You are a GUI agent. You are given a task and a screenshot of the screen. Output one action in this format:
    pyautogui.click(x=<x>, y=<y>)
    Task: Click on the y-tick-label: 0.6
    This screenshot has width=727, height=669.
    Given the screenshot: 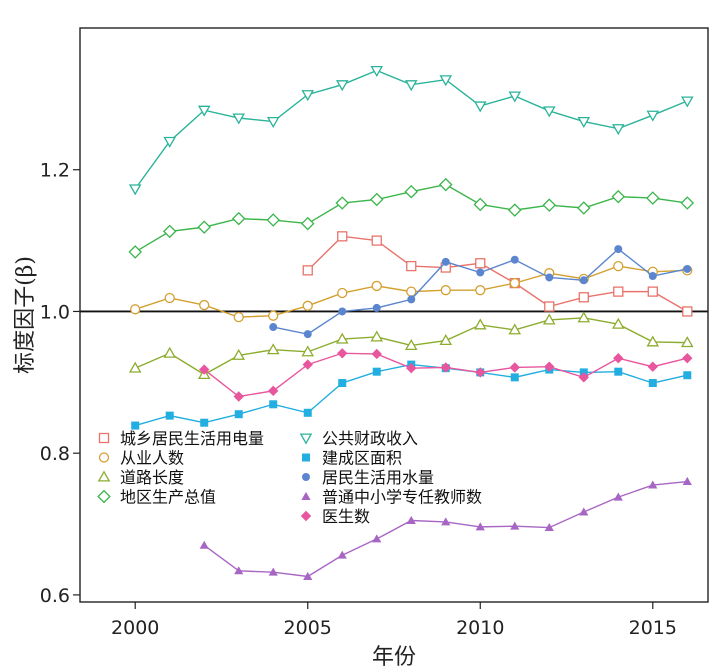 What is the action you would take?
    pyautogui.click(x=55, y=596)
    